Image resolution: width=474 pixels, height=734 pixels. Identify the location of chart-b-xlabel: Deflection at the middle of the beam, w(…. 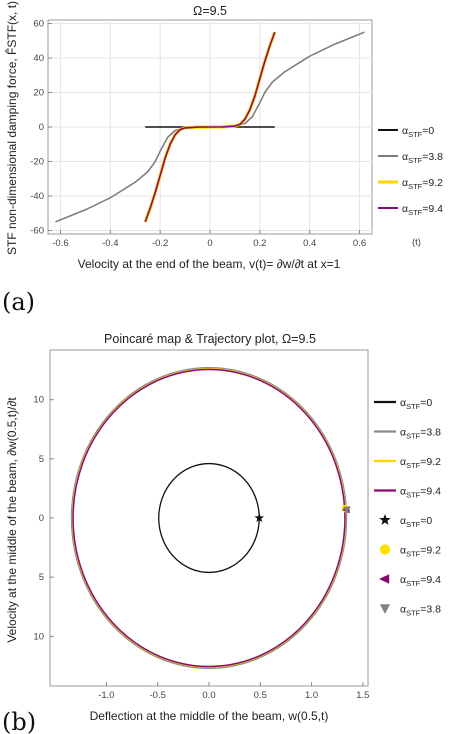
(209, 716).